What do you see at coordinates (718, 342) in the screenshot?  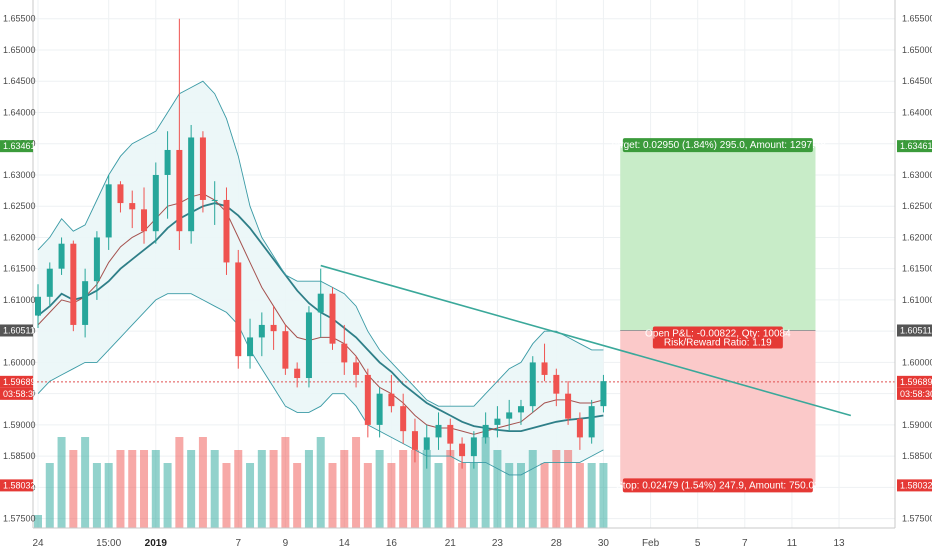 I see `risk-reward-label: Risk/Reward Ratio: 1.19` at bounding box center [718, 342].